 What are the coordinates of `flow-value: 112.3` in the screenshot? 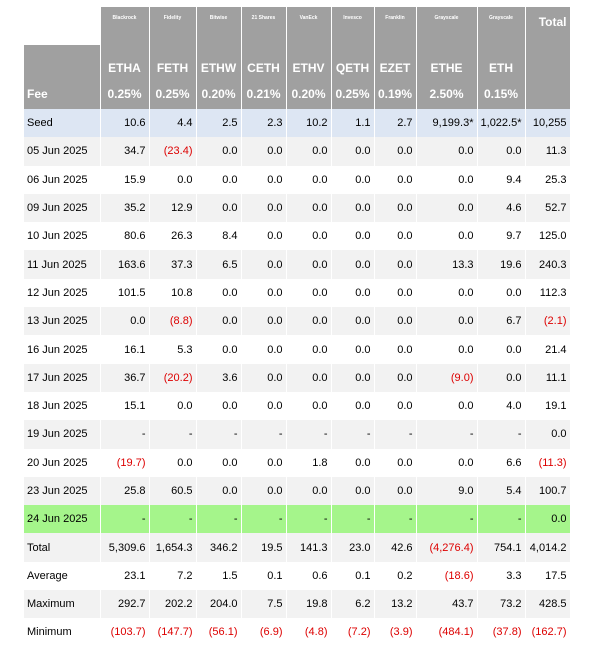 It's located at (548, 293).